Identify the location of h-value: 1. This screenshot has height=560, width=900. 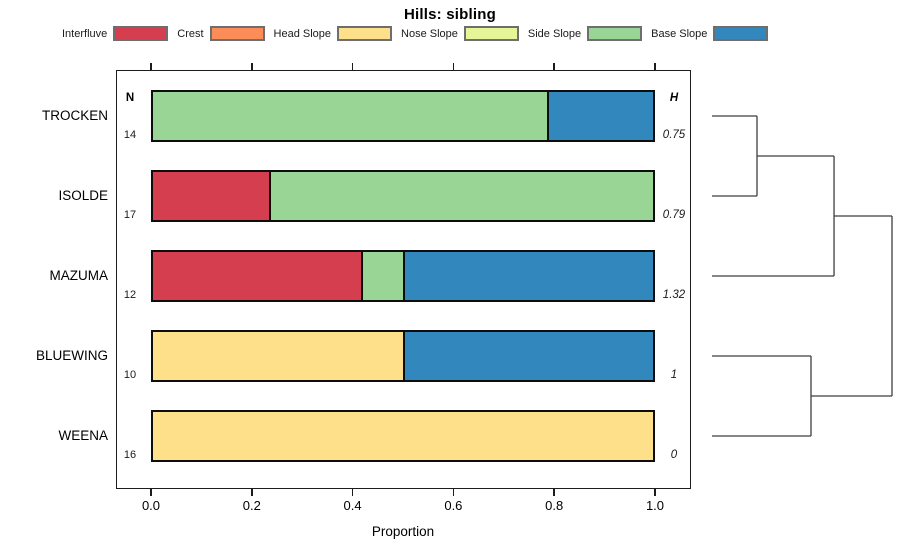
(674, 375).